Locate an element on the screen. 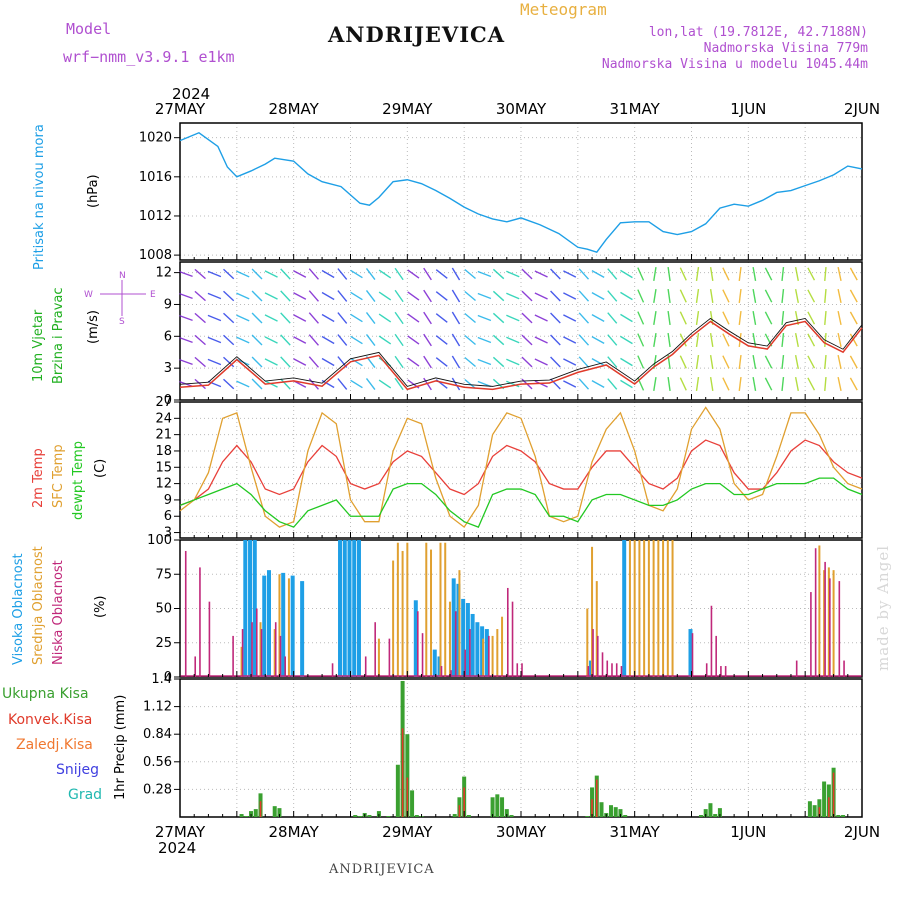 This screenshot has height=900, width=900. compass-e: E is located at coordinates (153, 295).